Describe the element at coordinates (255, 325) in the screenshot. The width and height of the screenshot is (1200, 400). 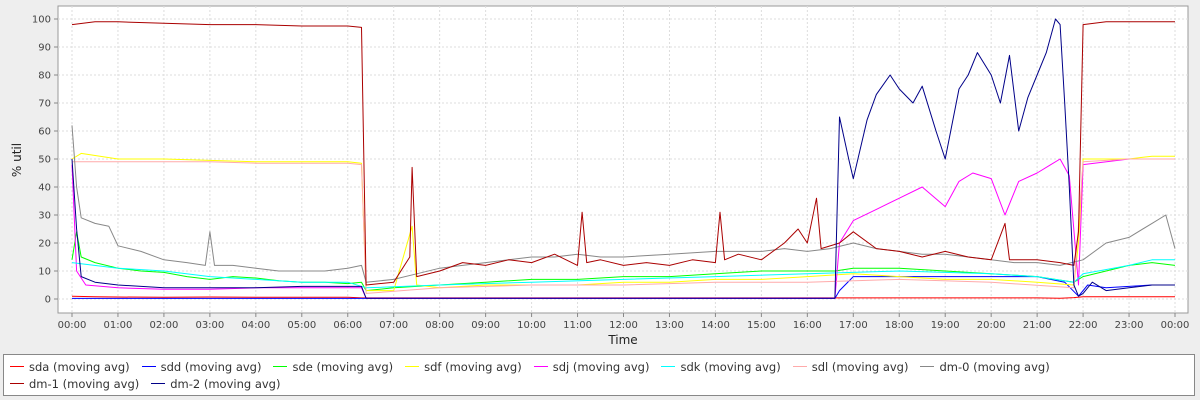
I see `x-tick-label: 04:00` at that location.